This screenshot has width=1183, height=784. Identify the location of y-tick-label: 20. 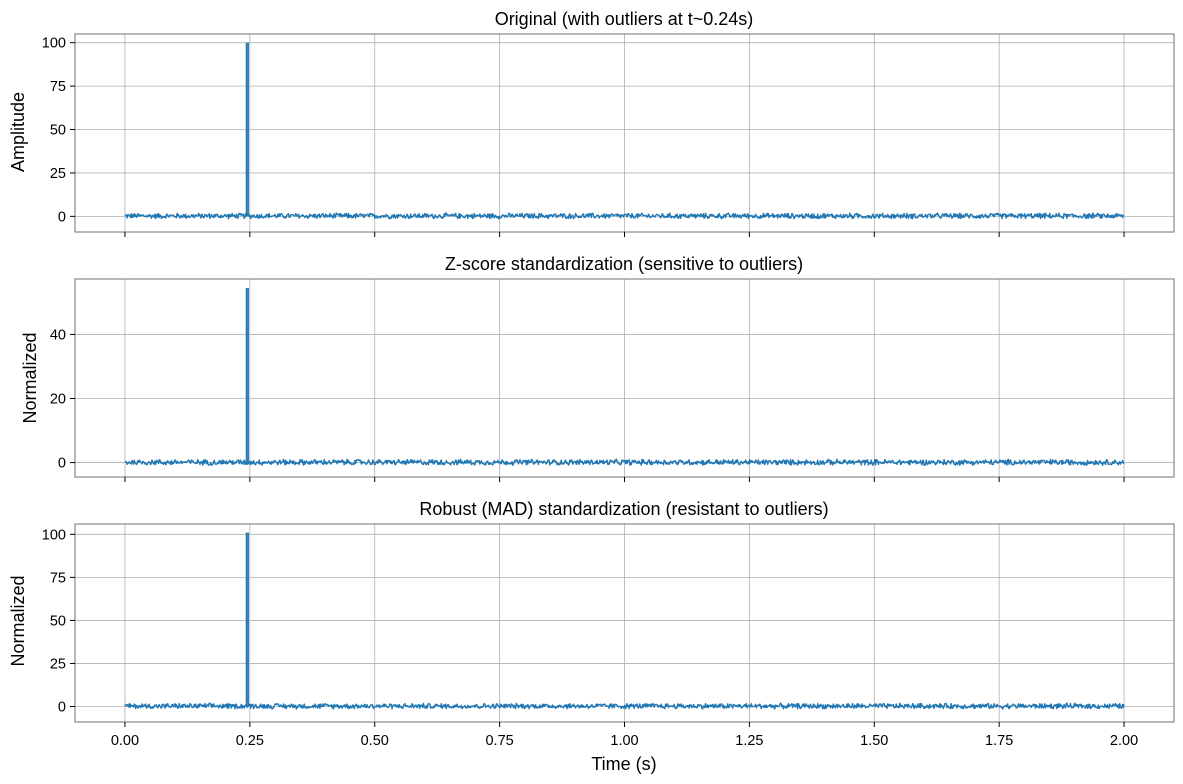
(58, 400).